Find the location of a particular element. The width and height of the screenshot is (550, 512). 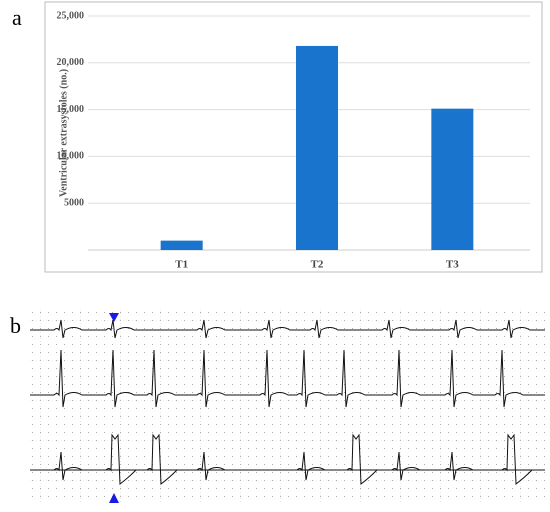

y-tick-label: 5000 is located at coordinates (74, 202).